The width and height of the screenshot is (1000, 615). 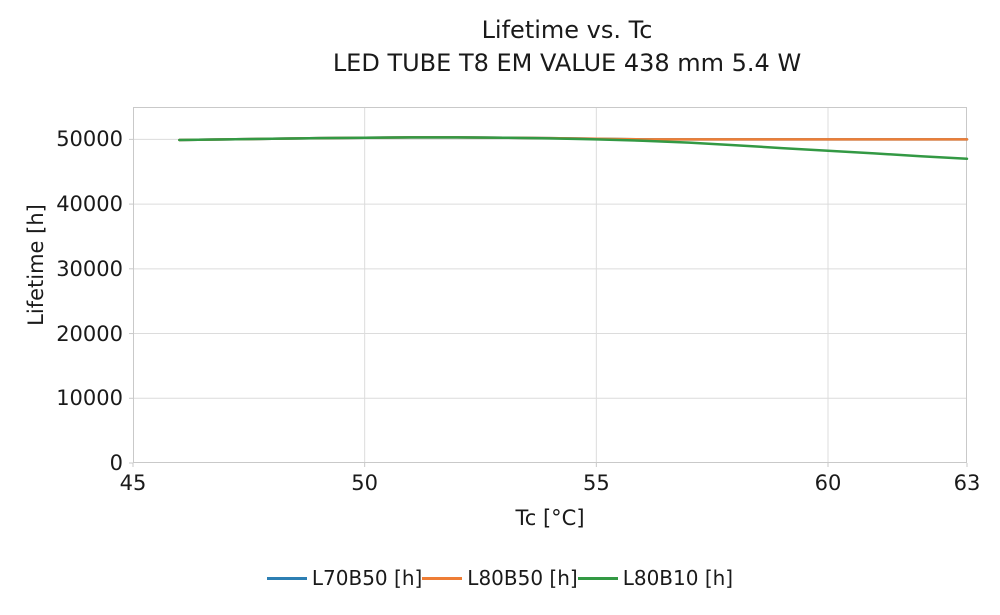 I want to click on legend-label: L80B10 [h], so click(x=678, y=578).